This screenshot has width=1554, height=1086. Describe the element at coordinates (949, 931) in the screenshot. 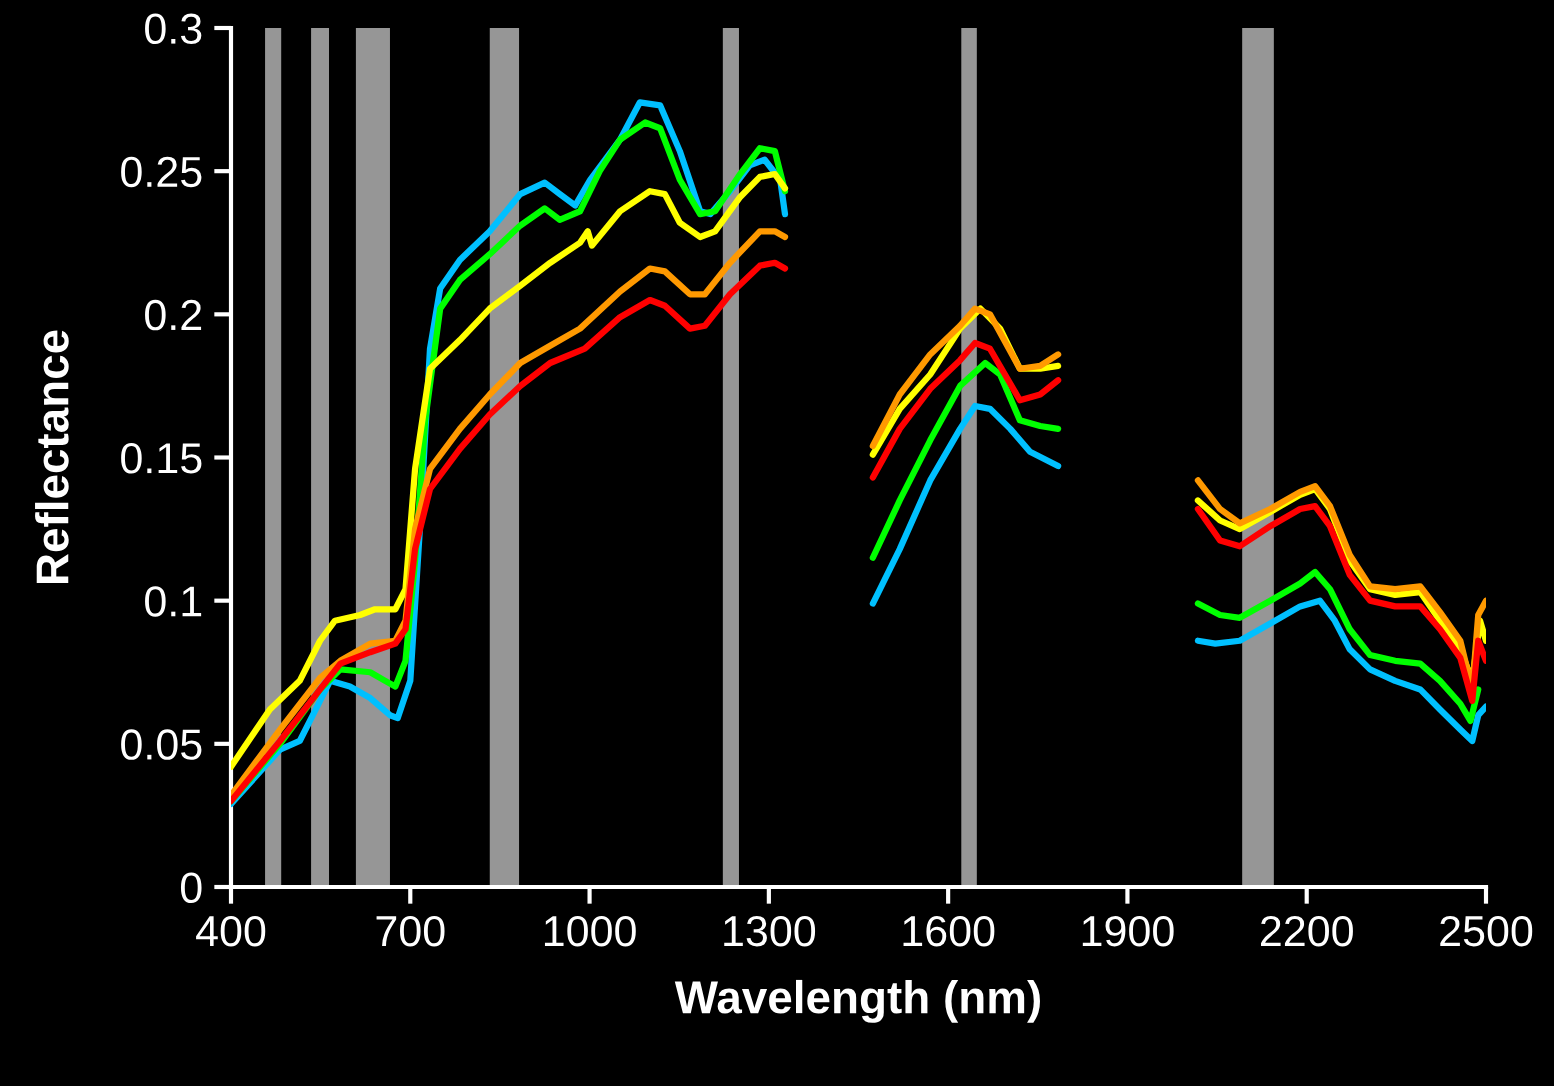

I see `x-tick-label: 1600` at that location.